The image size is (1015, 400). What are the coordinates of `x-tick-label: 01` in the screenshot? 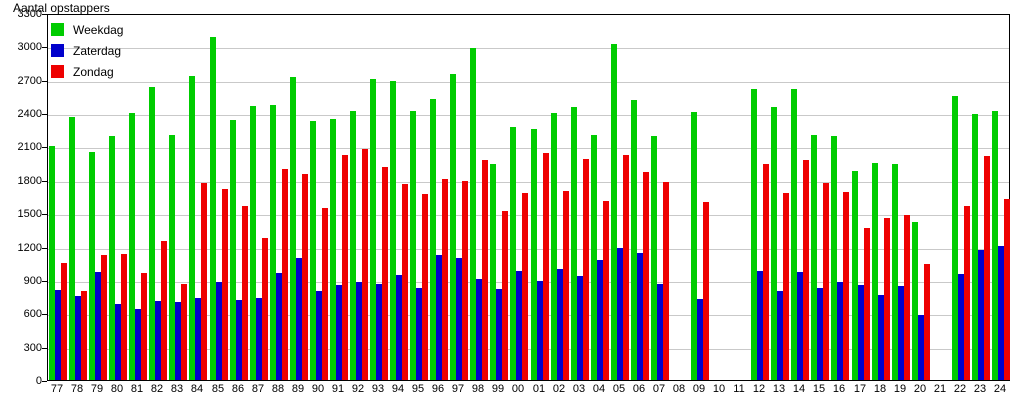 It's located at (539, 389).